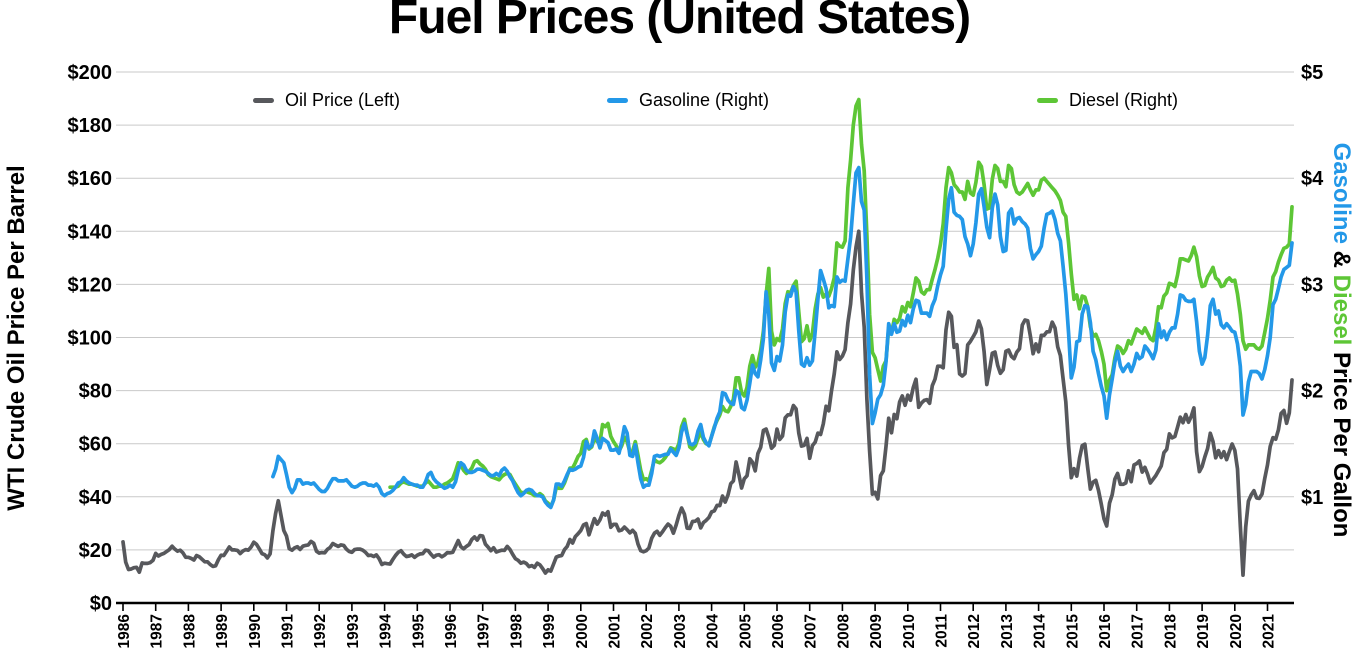 This screenshot has width=1359, height=650. Describe the element at coordinates (974, 631) in the screenshot. I see `x-axis-tick-label: 2012` at that location.